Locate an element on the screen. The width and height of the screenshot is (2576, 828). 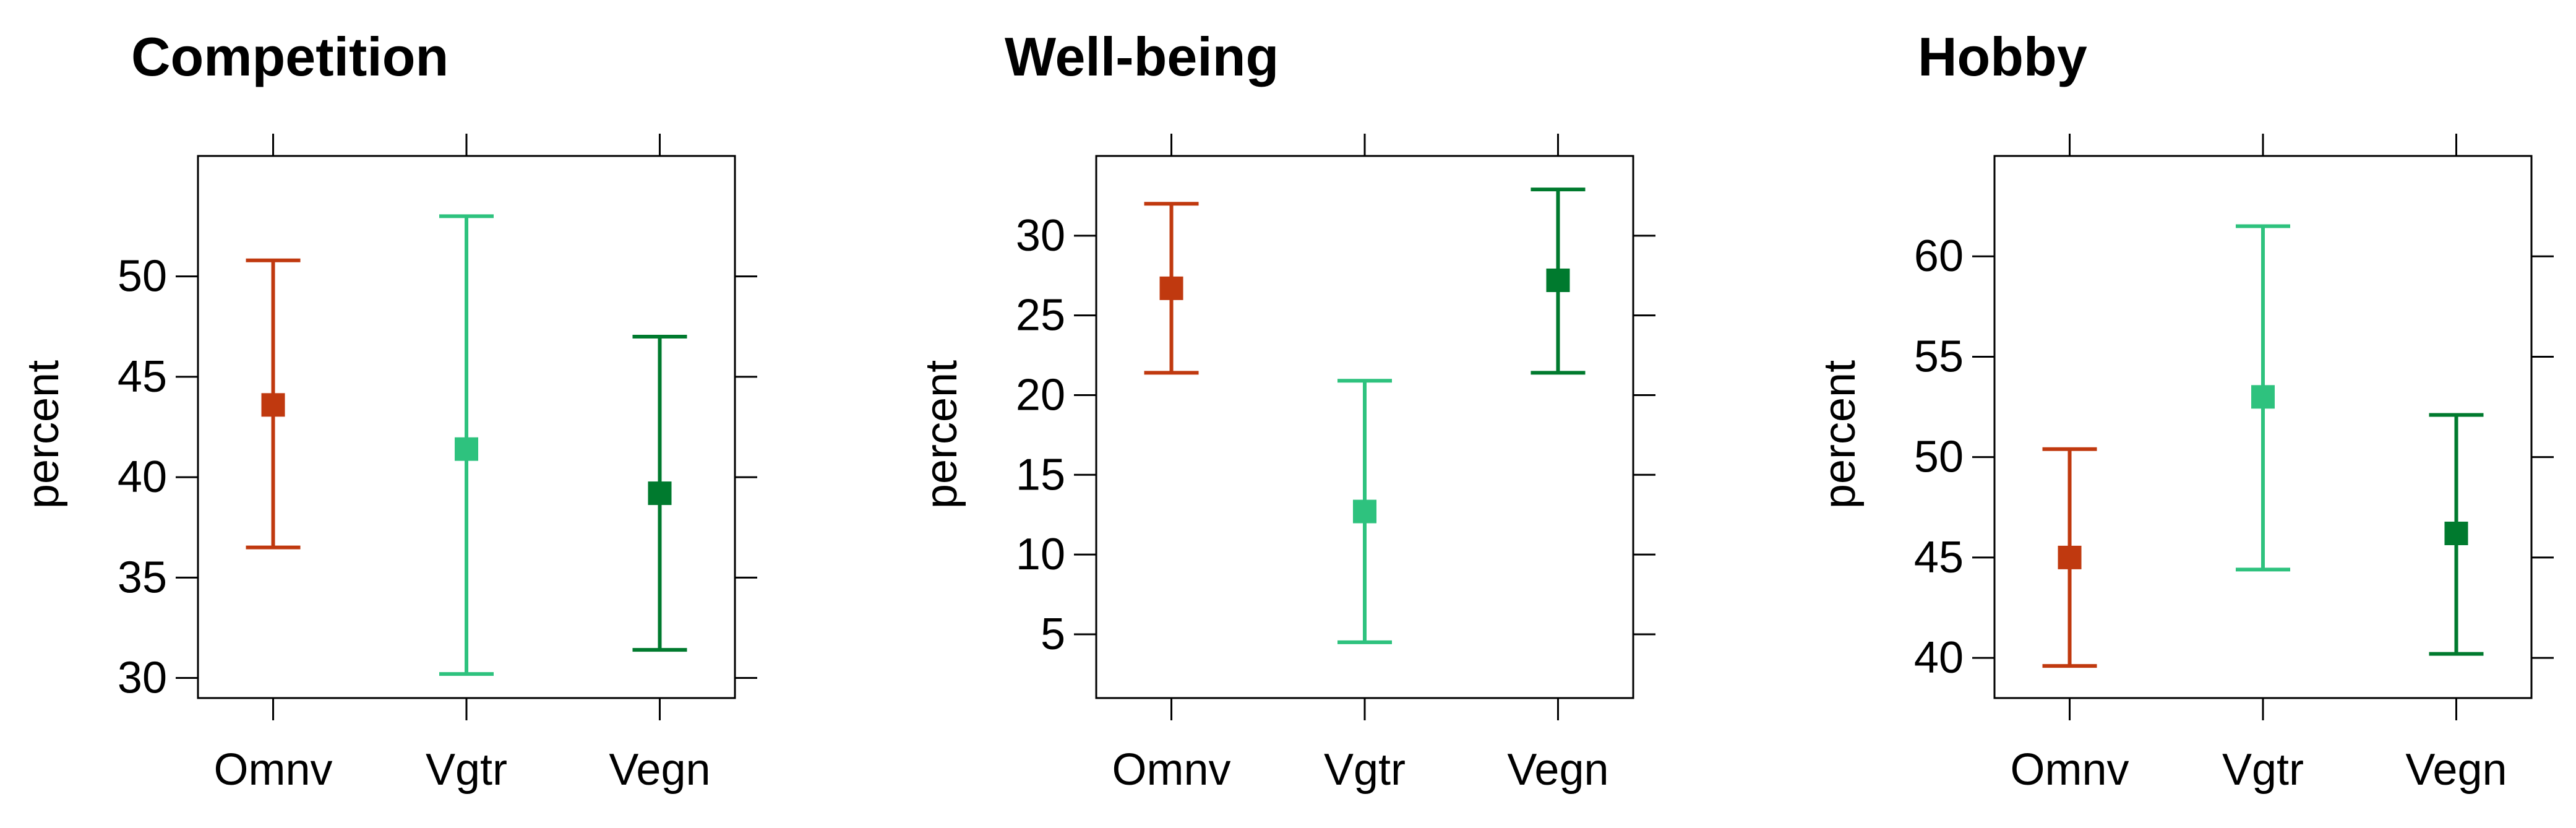
panel-title: Well-being is located at coordinates (1142, 56).